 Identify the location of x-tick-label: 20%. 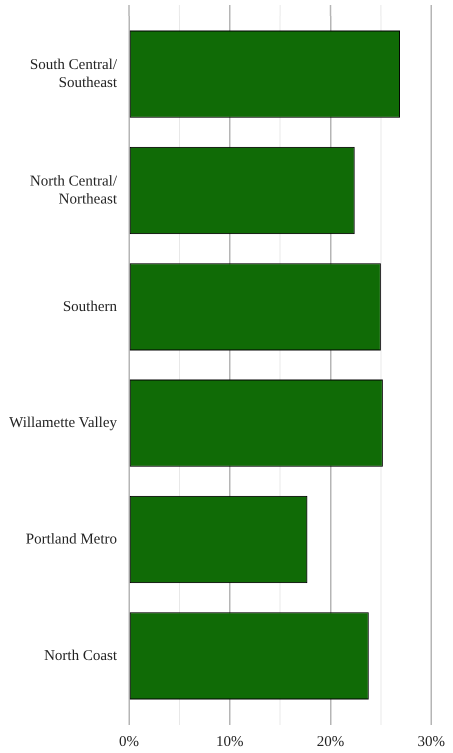
(330, 742).